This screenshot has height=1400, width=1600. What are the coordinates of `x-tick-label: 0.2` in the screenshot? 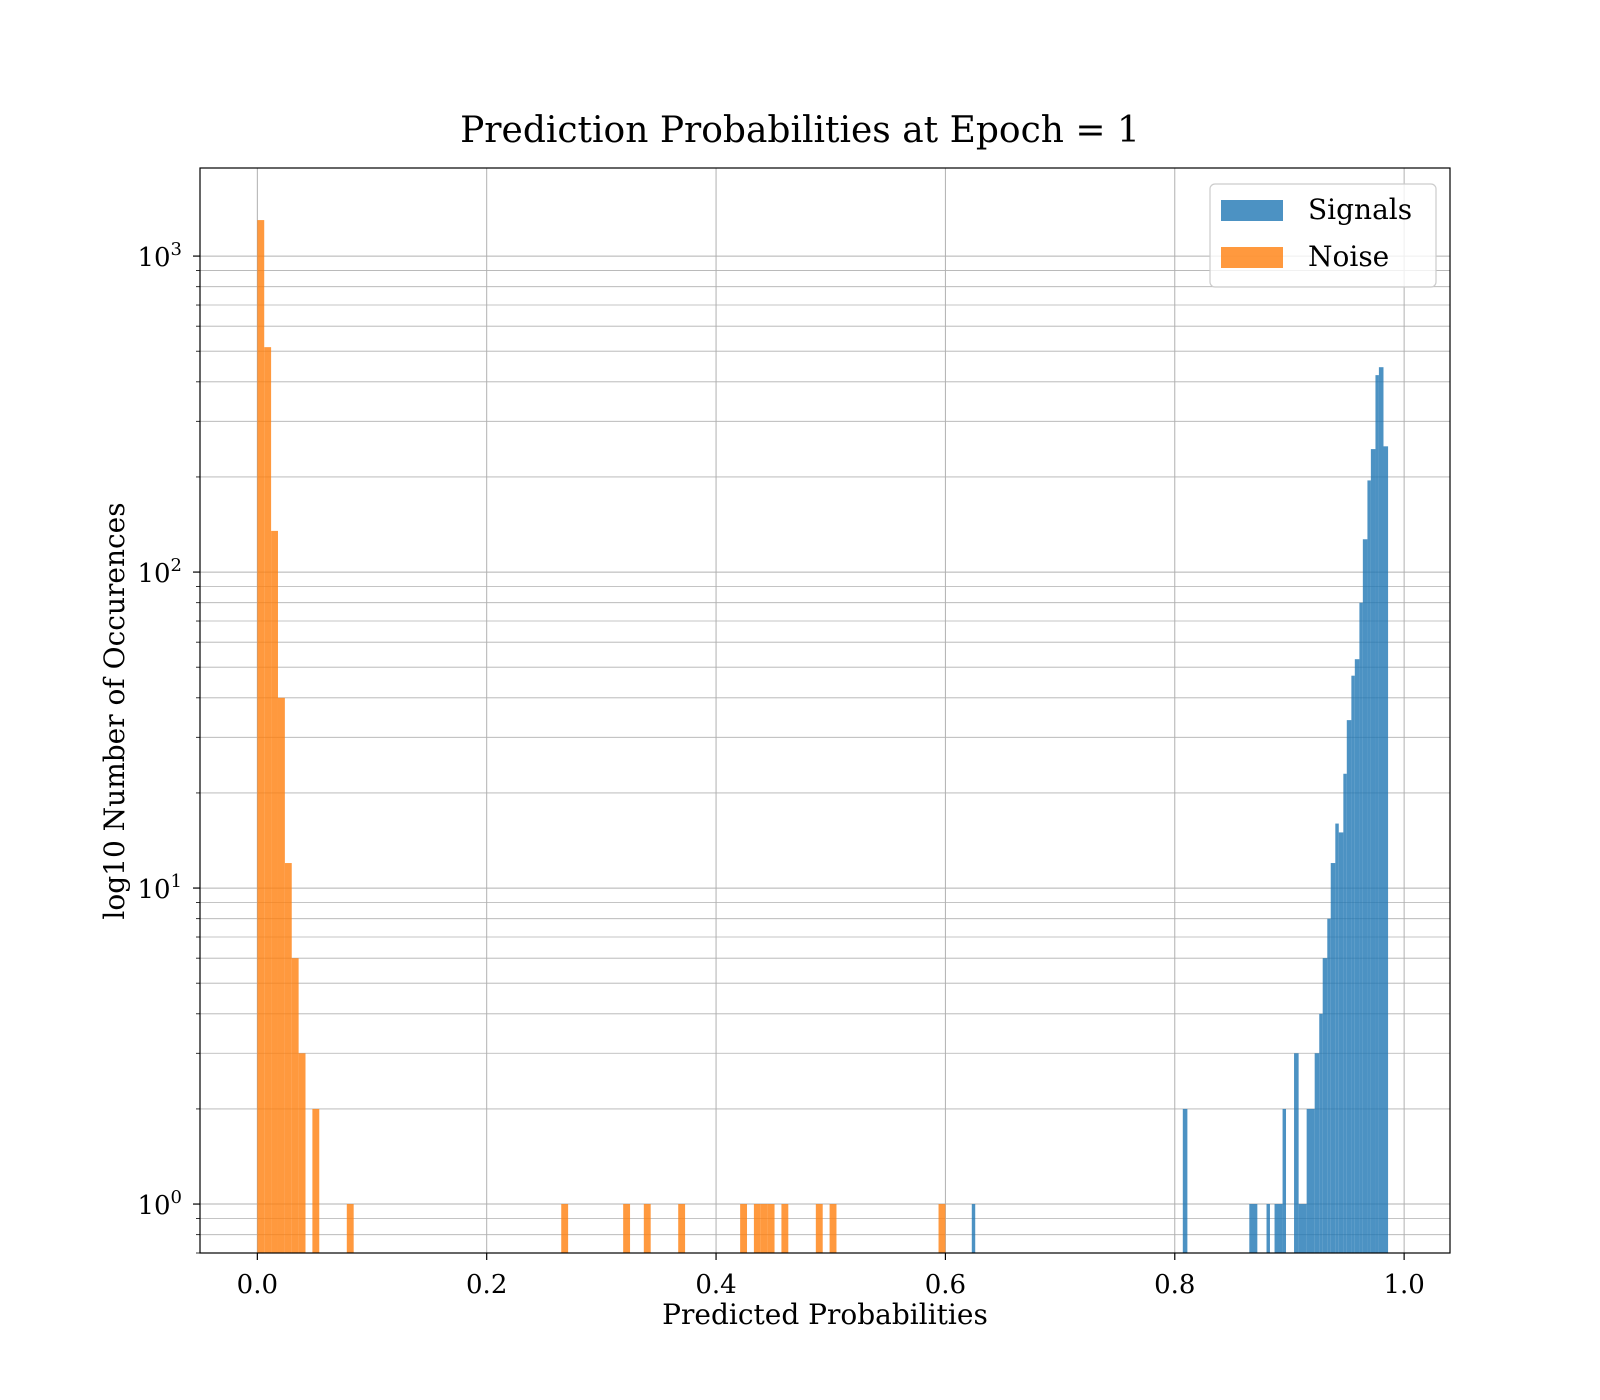 It's located at (486, 1285).